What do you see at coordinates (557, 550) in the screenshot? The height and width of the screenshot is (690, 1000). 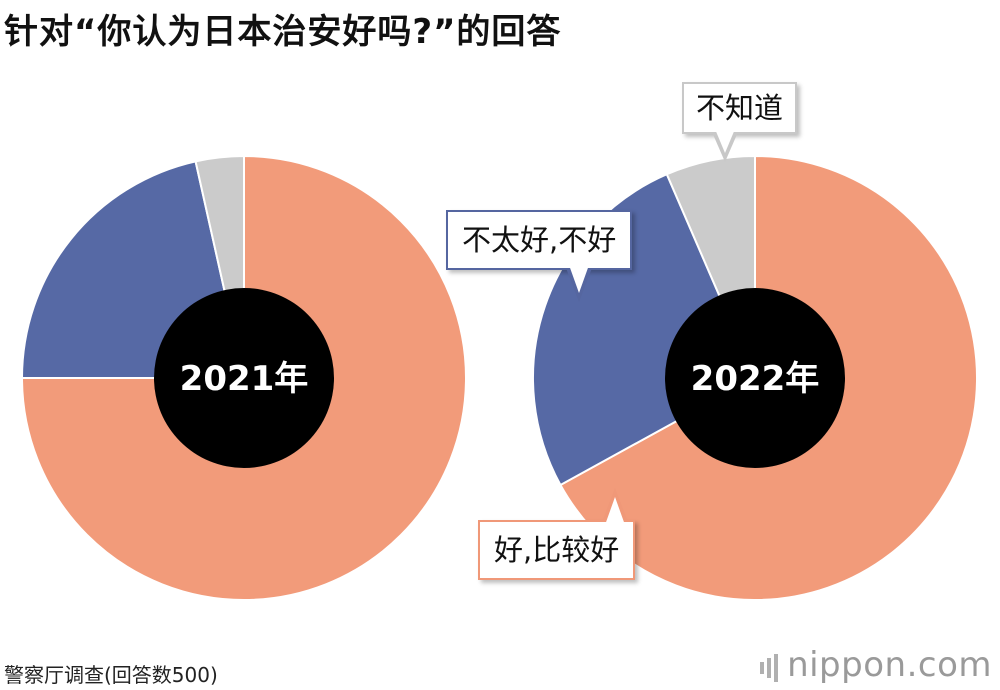 I see `callout-good-label: 好,比较好` at bounding box center [557, 550].